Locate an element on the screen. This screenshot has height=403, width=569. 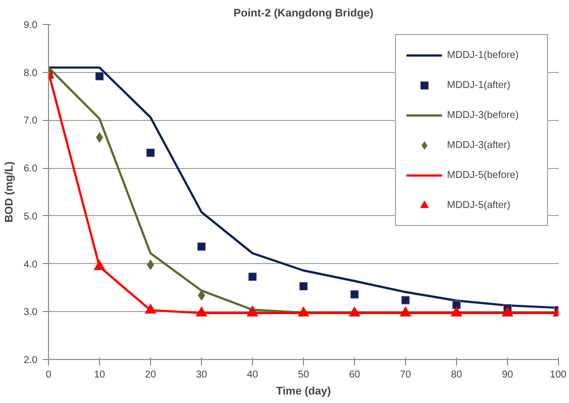
y-tick-label: 7.0 is located at coordinates (31, 121).